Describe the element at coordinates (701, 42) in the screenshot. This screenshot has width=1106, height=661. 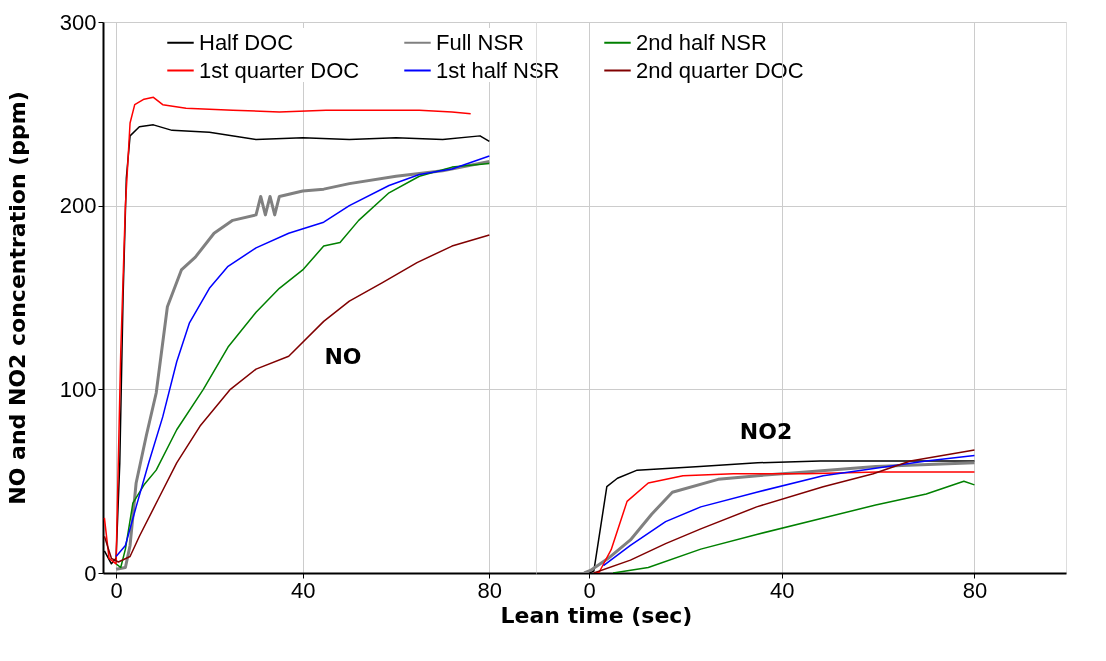
I see `legend-label: 2nd half NSR` at that location.